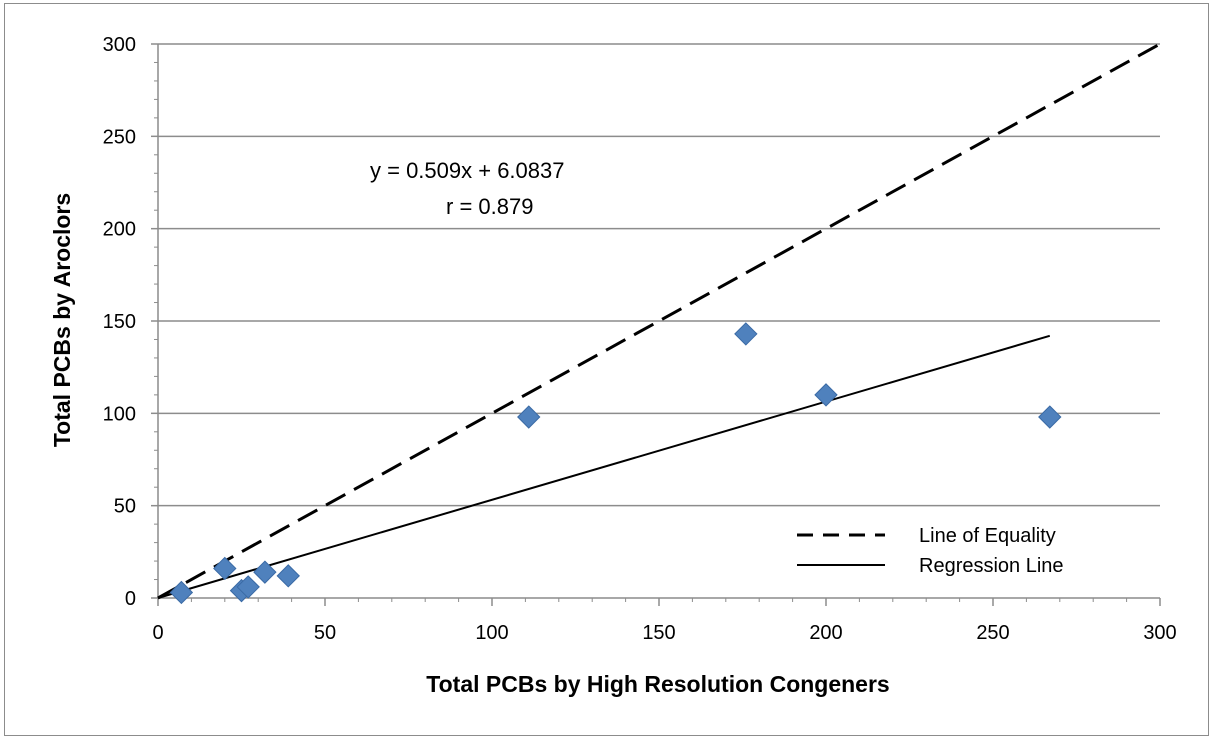  I want to click on y-tick-label: 250, so click(119, 137).